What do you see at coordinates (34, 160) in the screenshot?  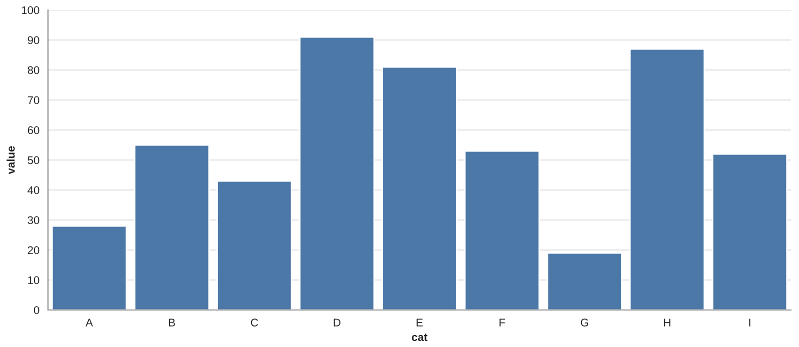 I see `y-tick-label: 50` at bounding box center [34, 160].